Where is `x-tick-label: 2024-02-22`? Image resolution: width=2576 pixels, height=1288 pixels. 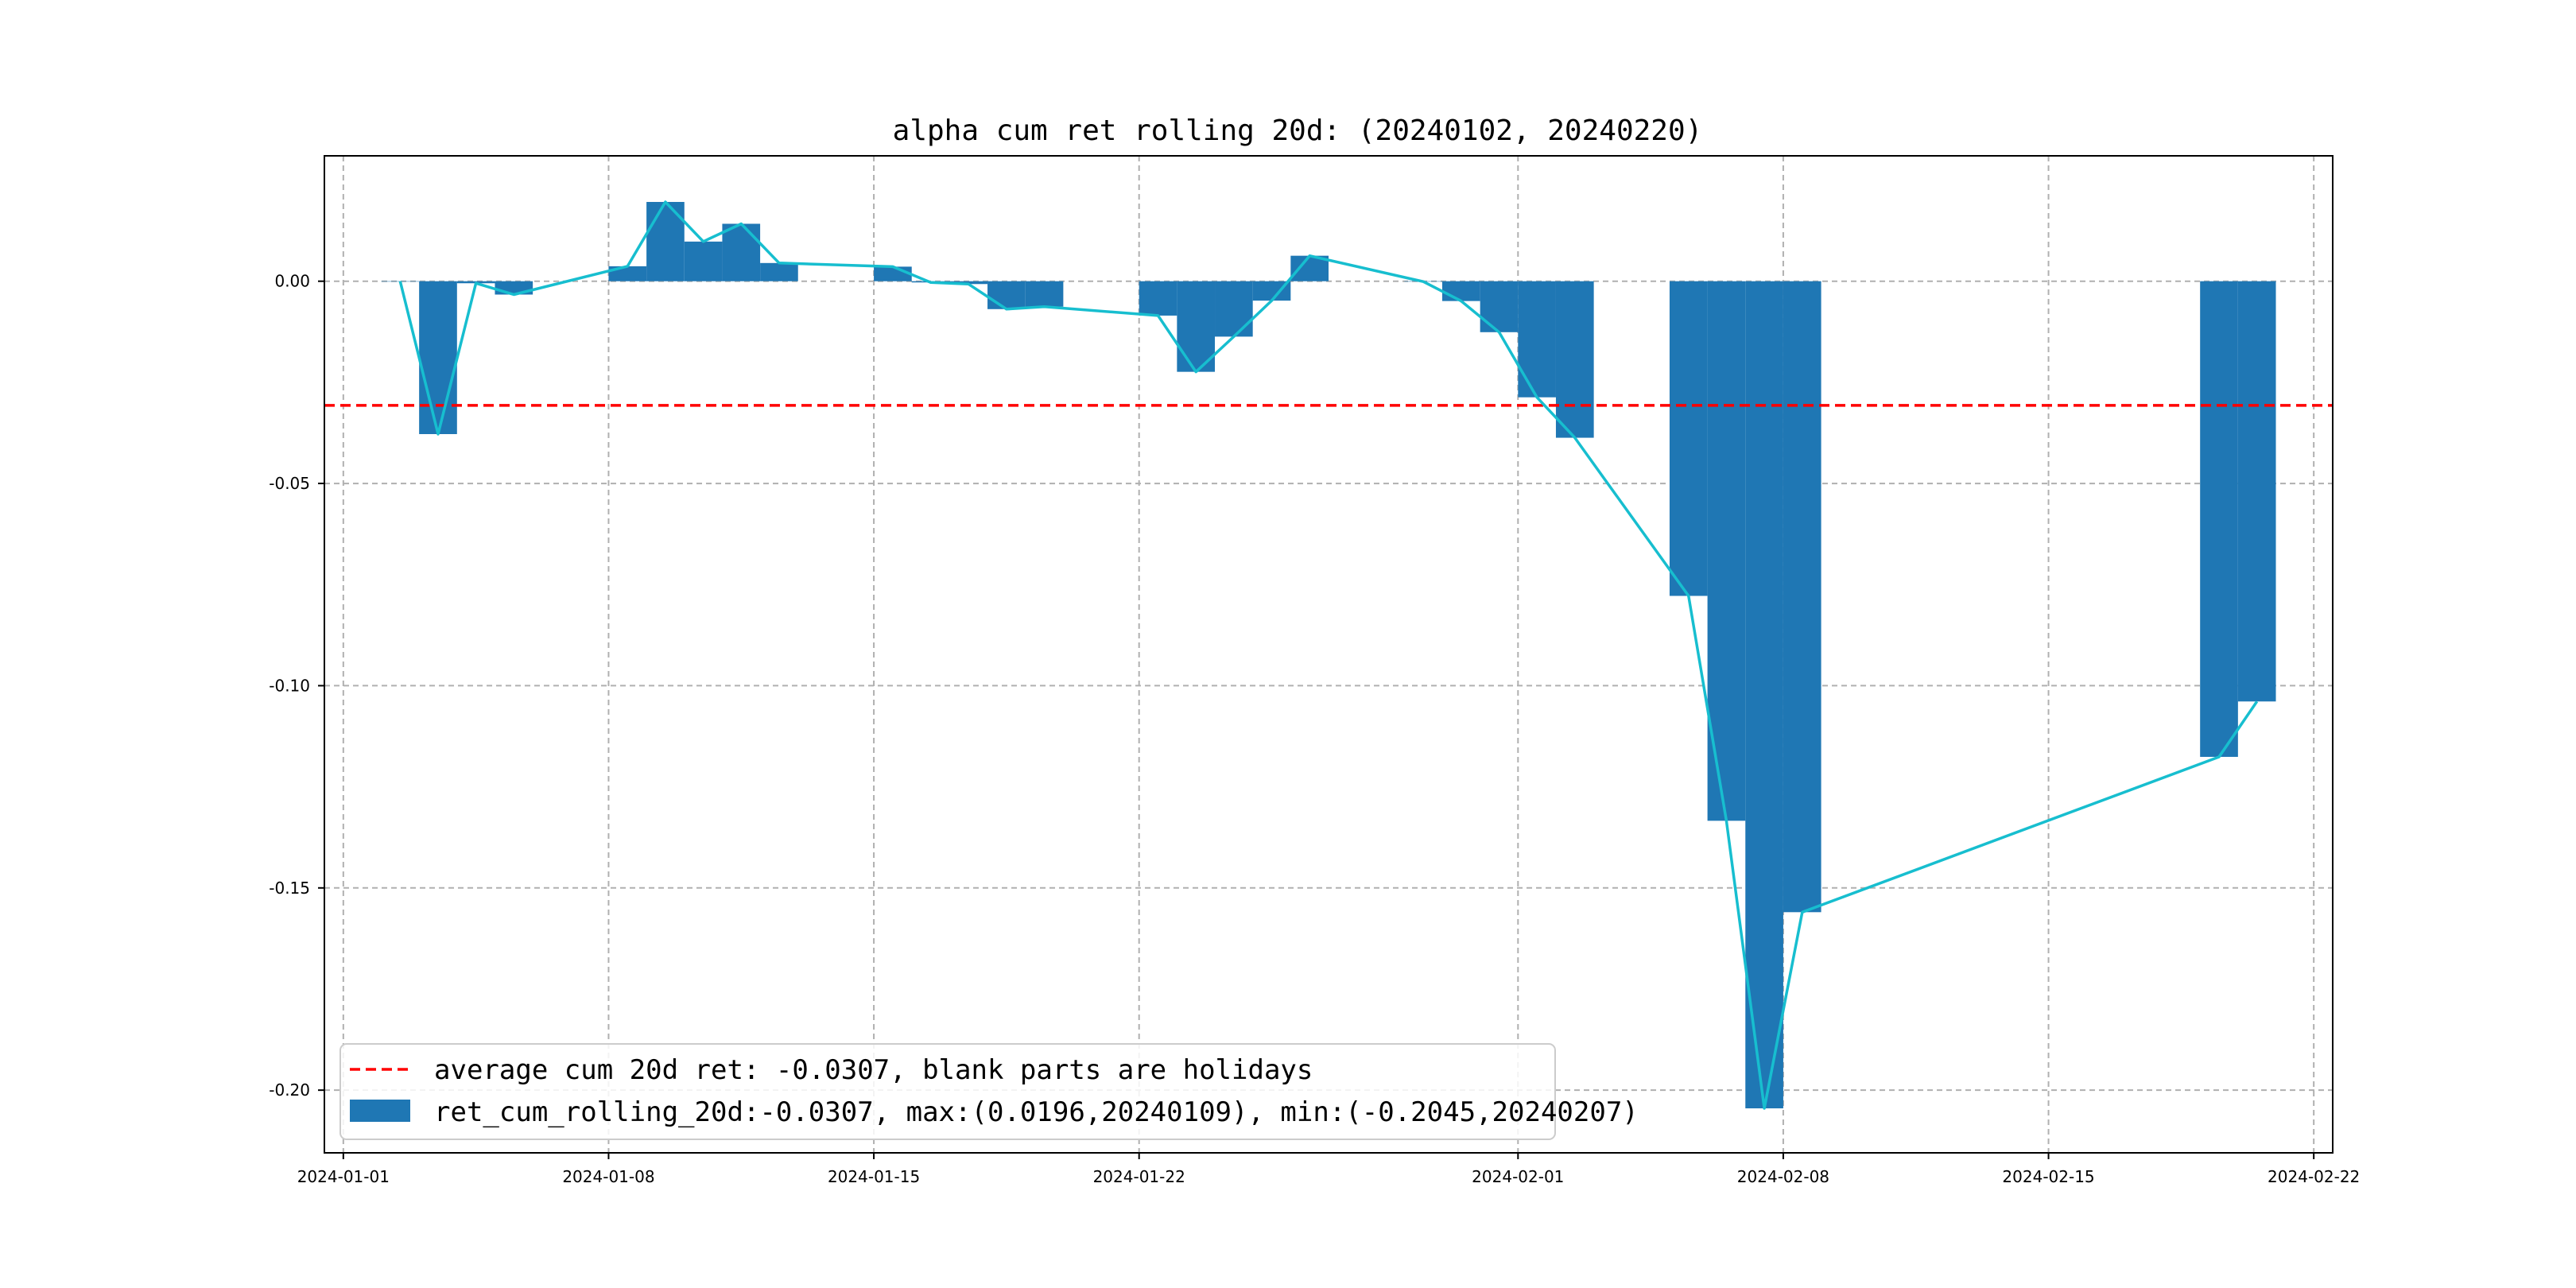 x-tick-label: 2024-02-22 is located at coordinates (2314, 1176).